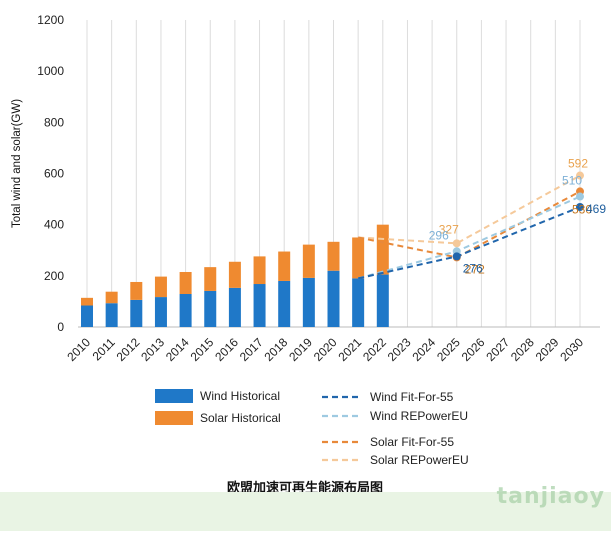  Describe the element at coordinates (174, 396) in the screenshot. I see `legend-swatch-wind-historical` at that location.